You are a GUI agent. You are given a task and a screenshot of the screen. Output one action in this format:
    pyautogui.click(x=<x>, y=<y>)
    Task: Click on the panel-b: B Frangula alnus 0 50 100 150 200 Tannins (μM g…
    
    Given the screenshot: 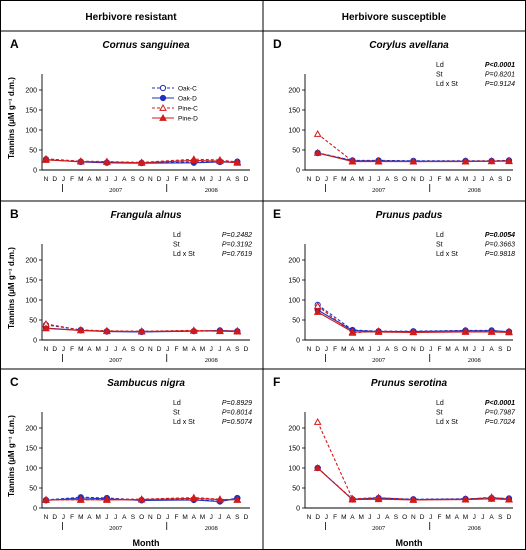 What is the action you would take?
    pyautogui.click(x=129, y=285)
    